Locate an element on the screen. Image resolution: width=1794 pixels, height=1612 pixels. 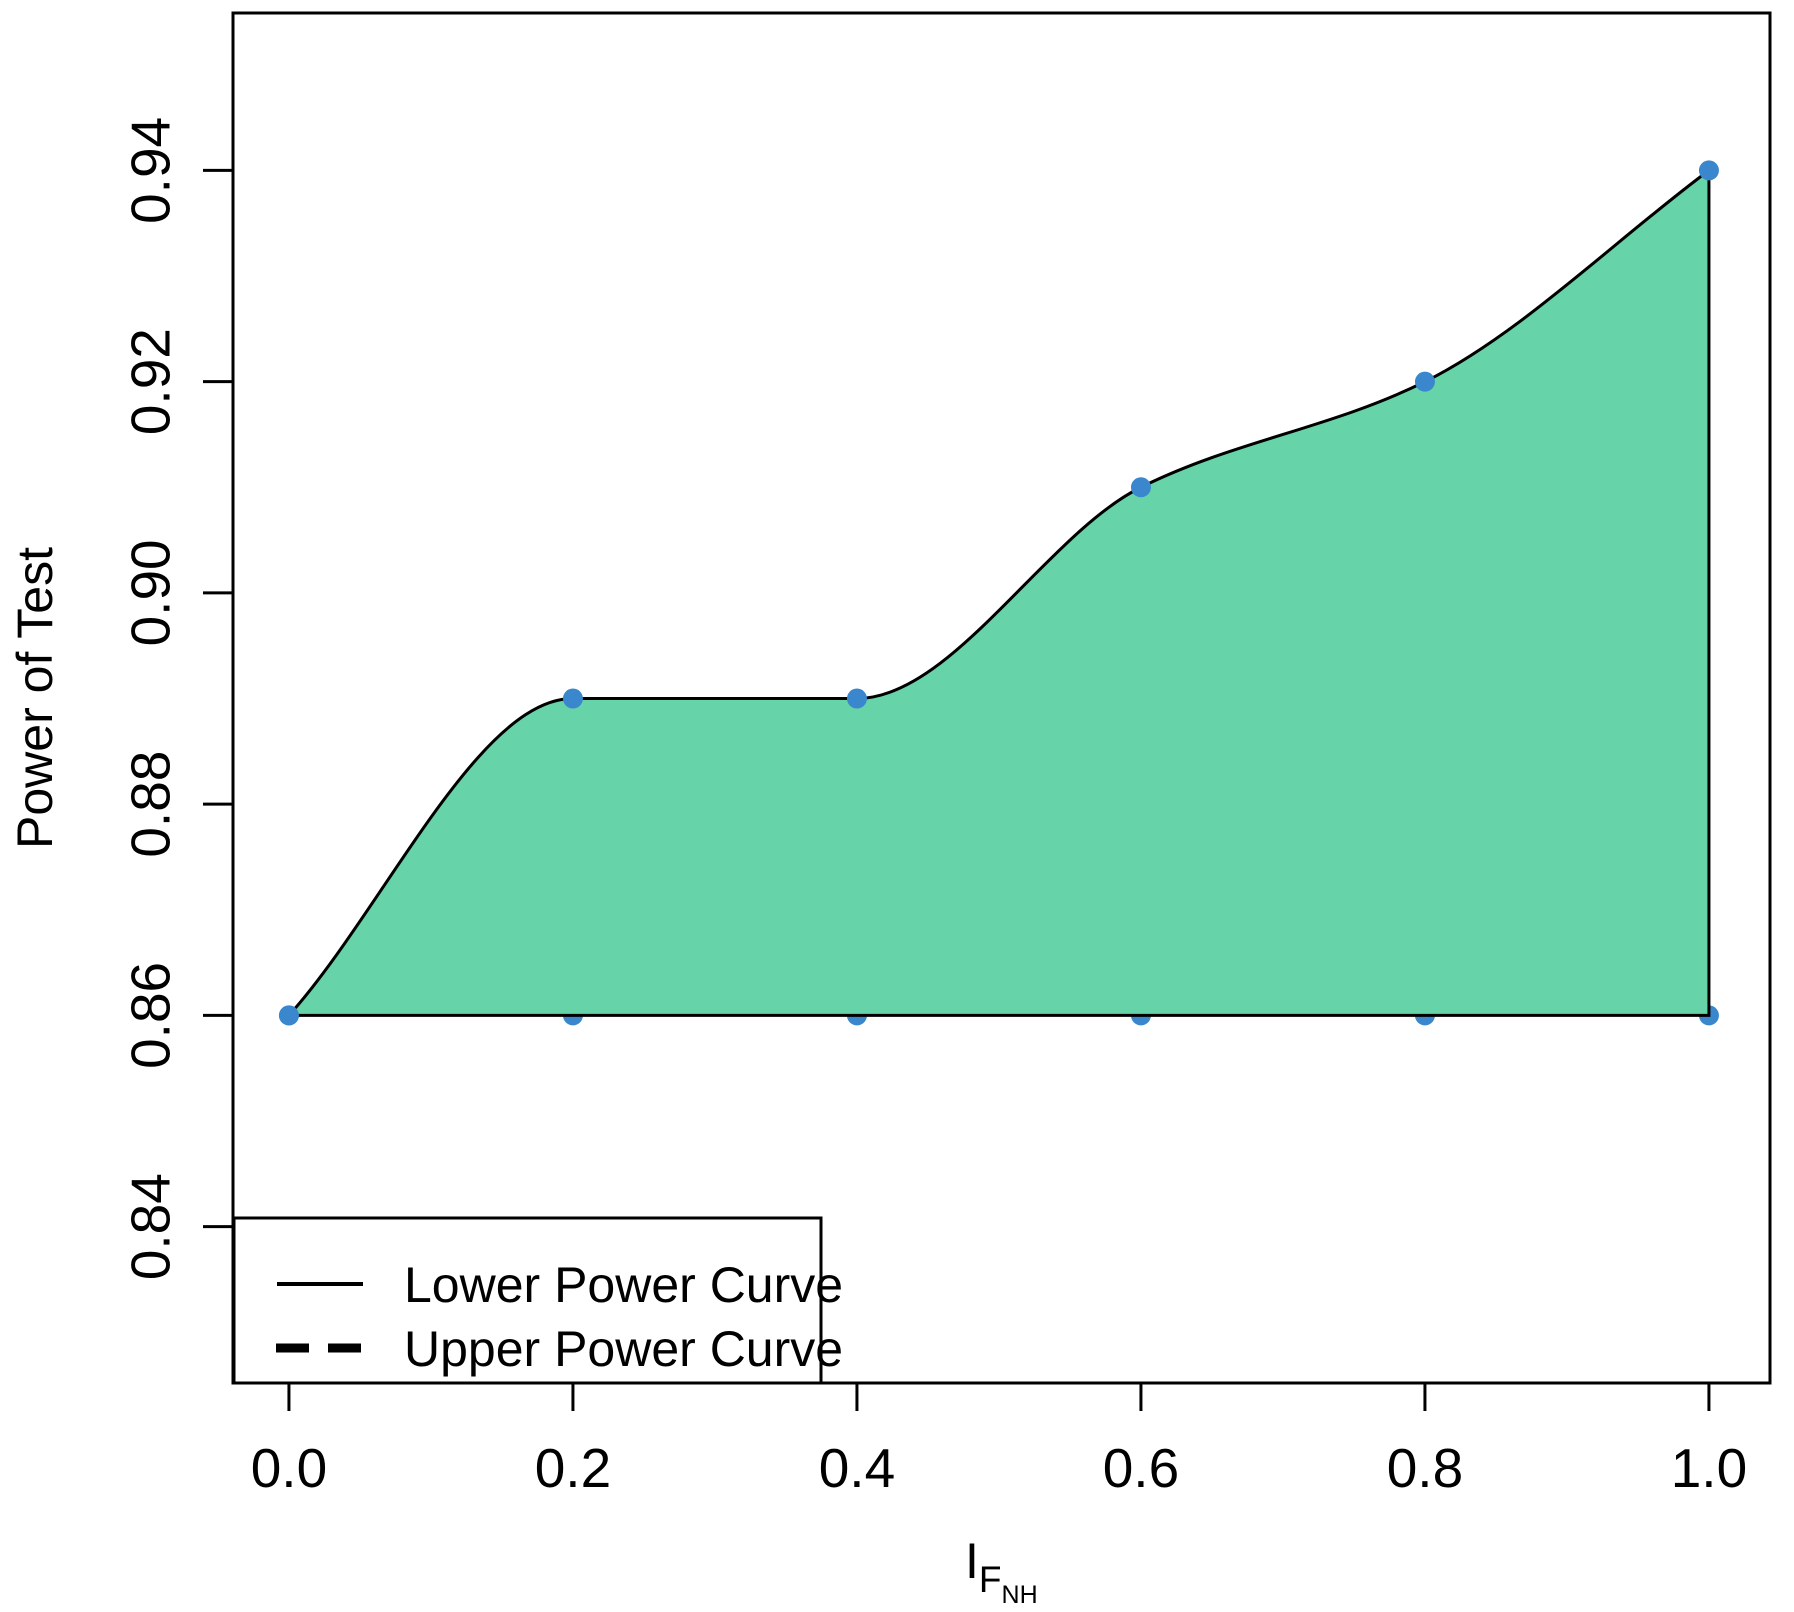
y-tick-label: 0.86 is located at coordinates (150, 1015).